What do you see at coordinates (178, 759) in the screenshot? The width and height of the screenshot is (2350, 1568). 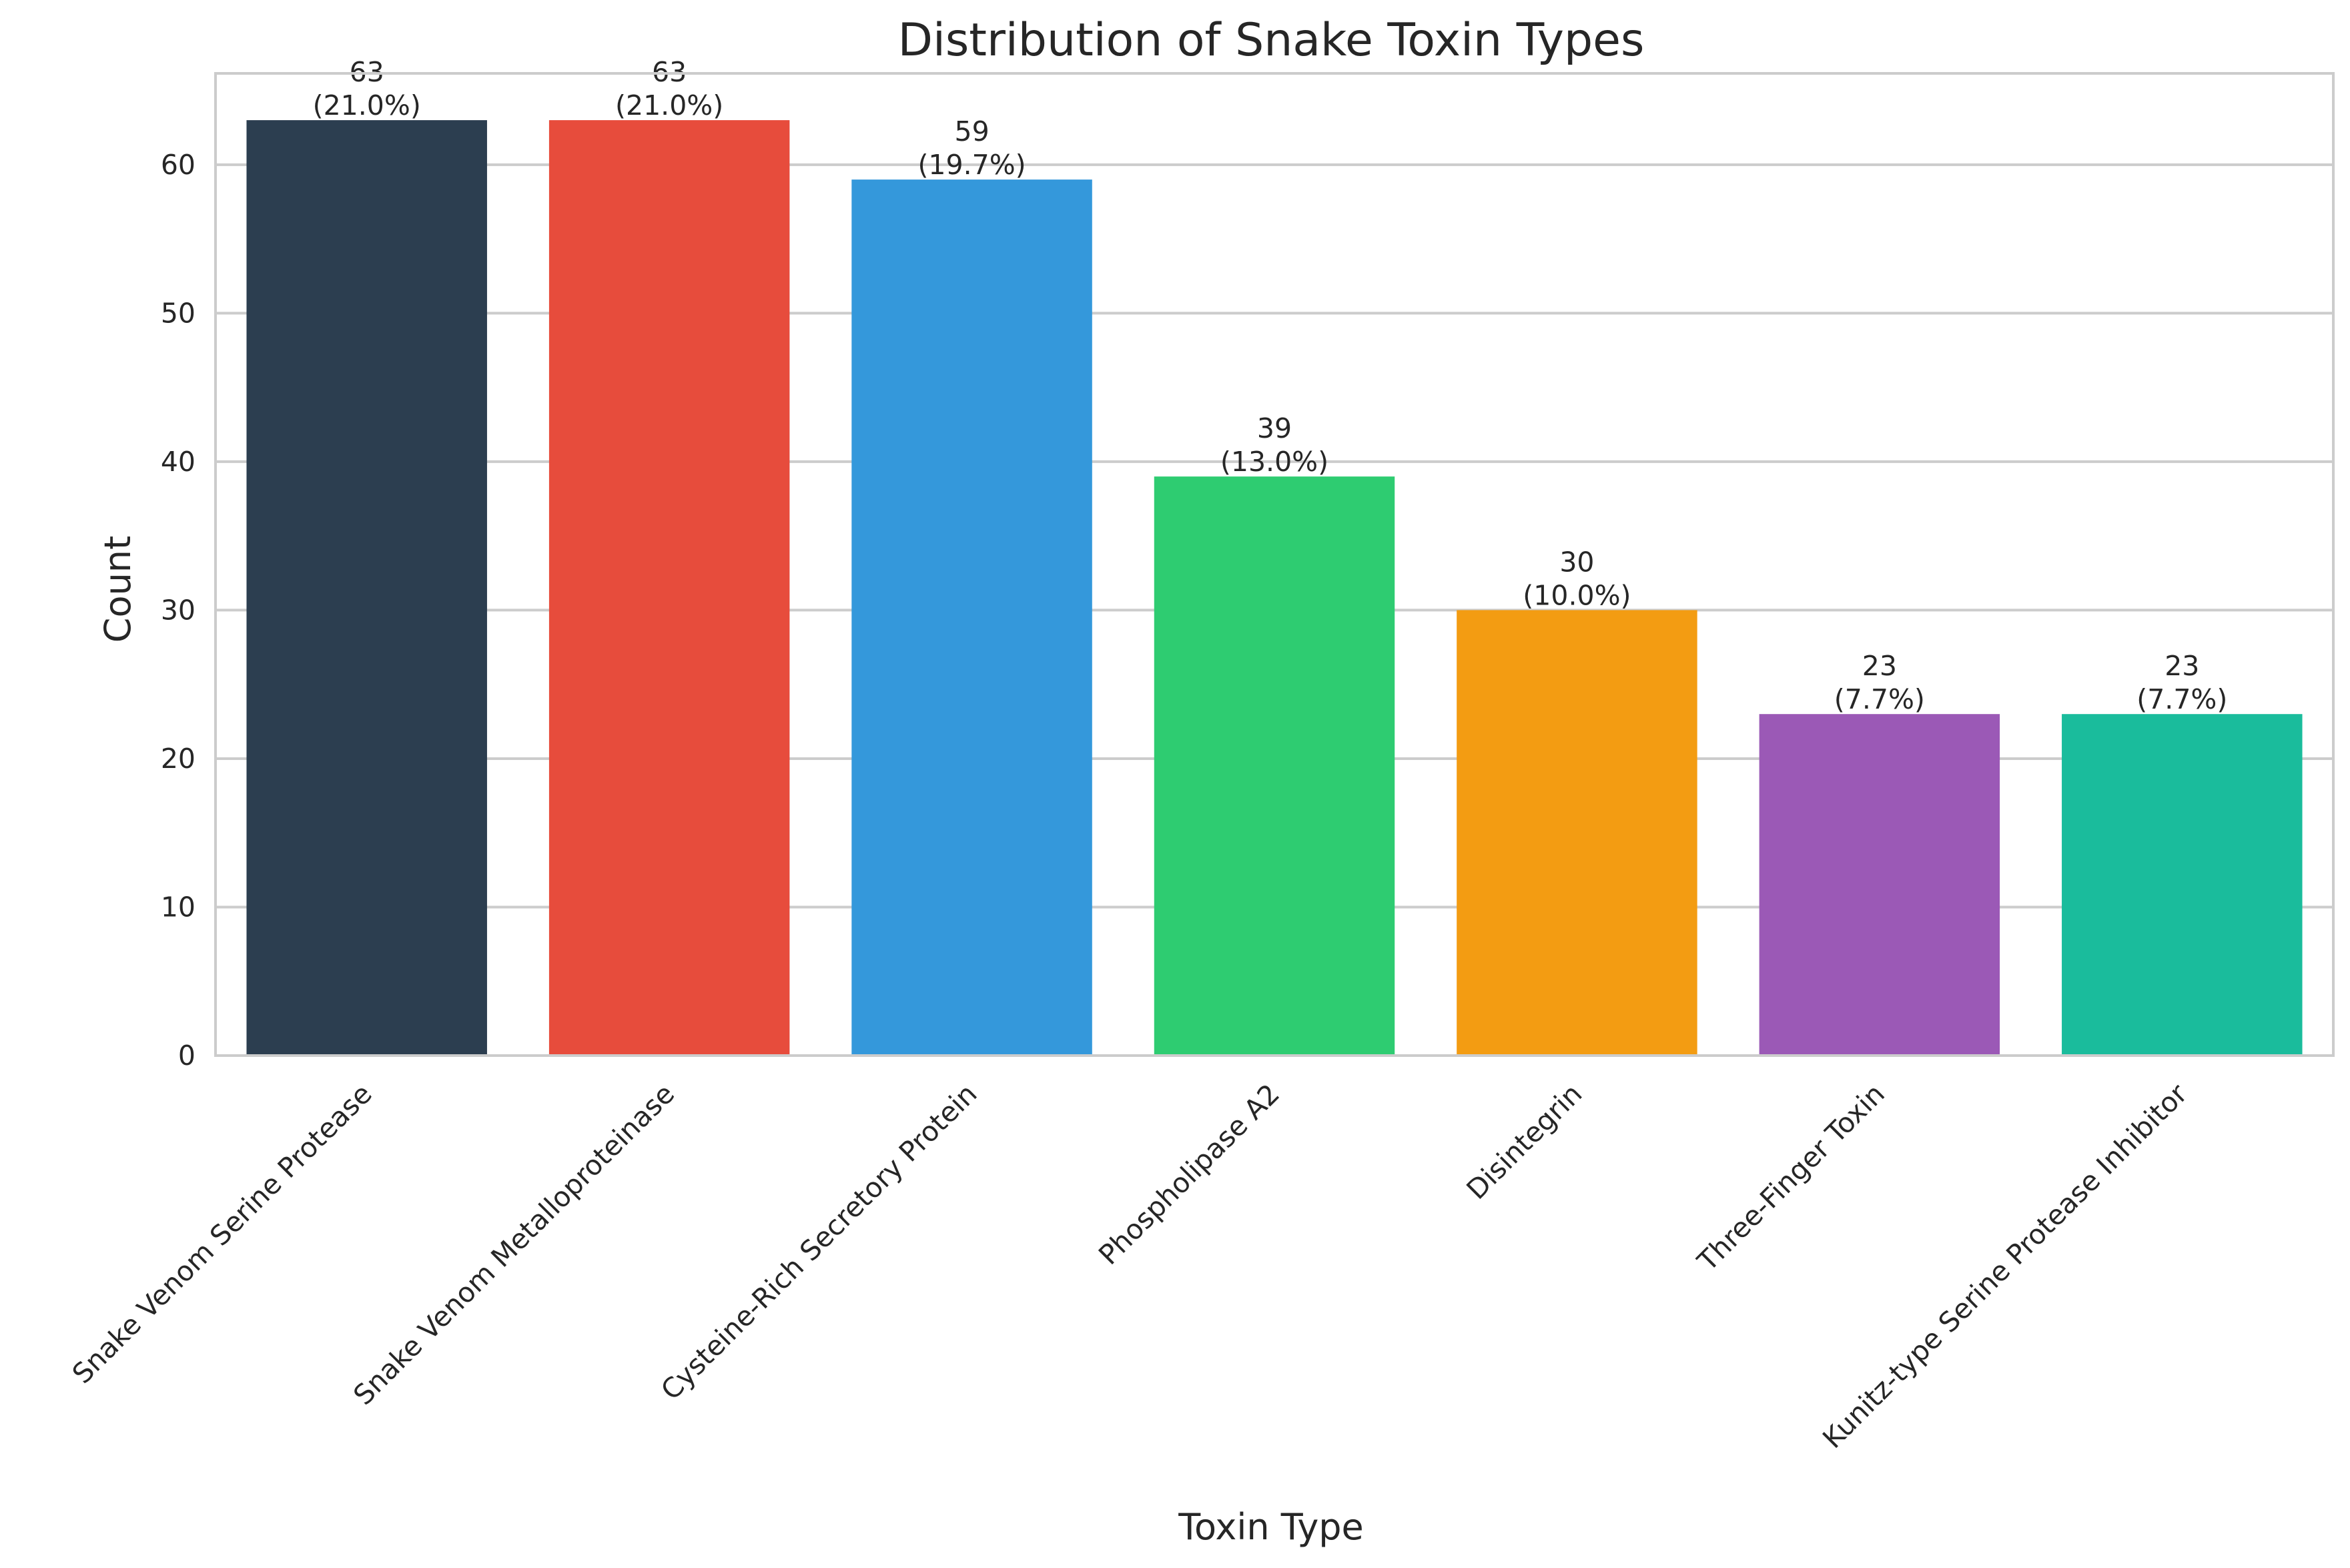 I see `y-tick-label: 20` at bounding box center [178, 759].